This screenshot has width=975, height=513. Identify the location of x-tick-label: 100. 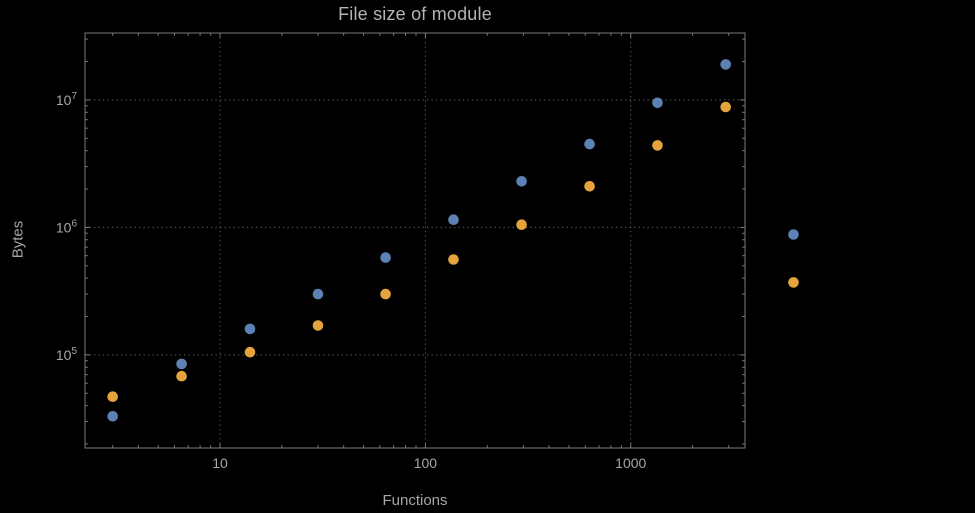
(426, 463).